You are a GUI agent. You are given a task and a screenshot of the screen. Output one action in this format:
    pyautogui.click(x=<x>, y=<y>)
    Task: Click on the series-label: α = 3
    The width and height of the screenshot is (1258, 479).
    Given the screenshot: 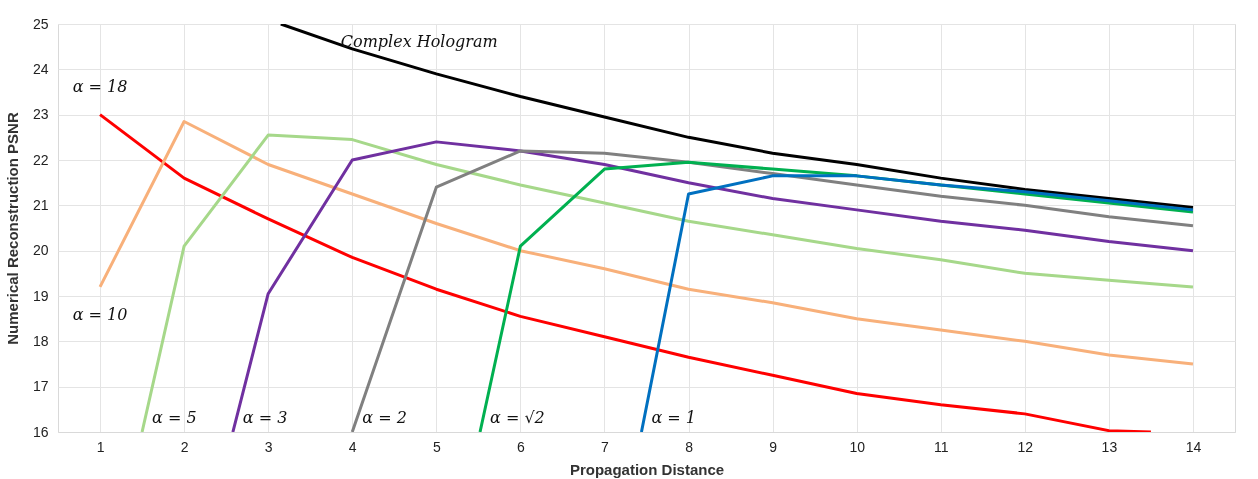 What is the action you would take?
    pyautogui.click(x=265, y=417)
    